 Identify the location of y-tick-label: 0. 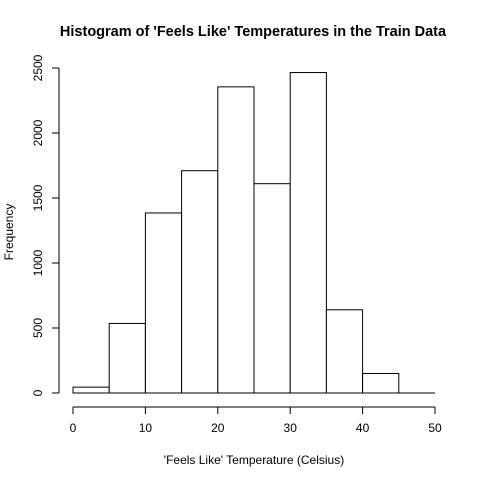
(38, 392).